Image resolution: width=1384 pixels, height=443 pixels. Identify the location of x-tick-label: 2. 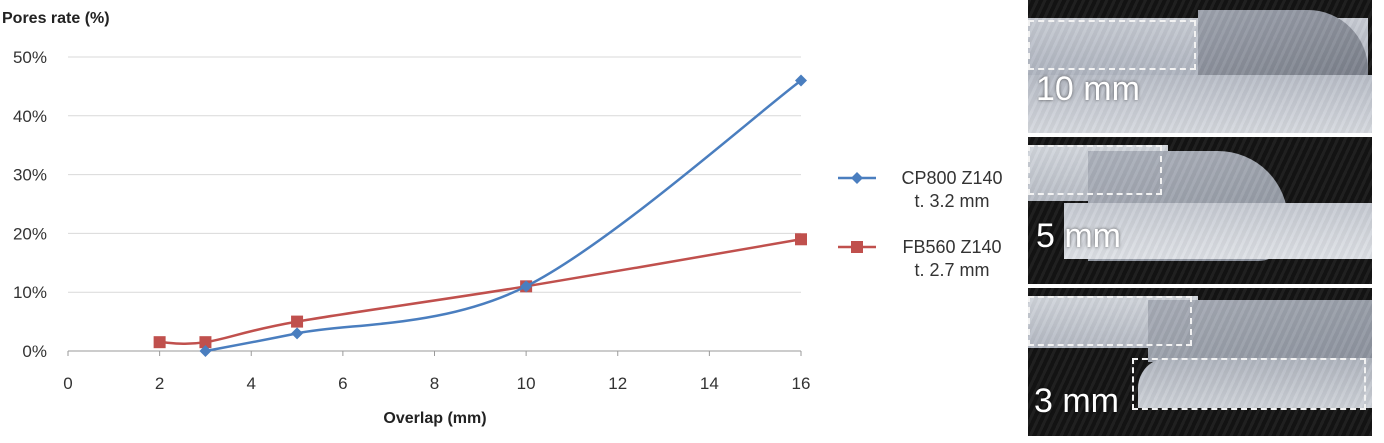
(159, 383).